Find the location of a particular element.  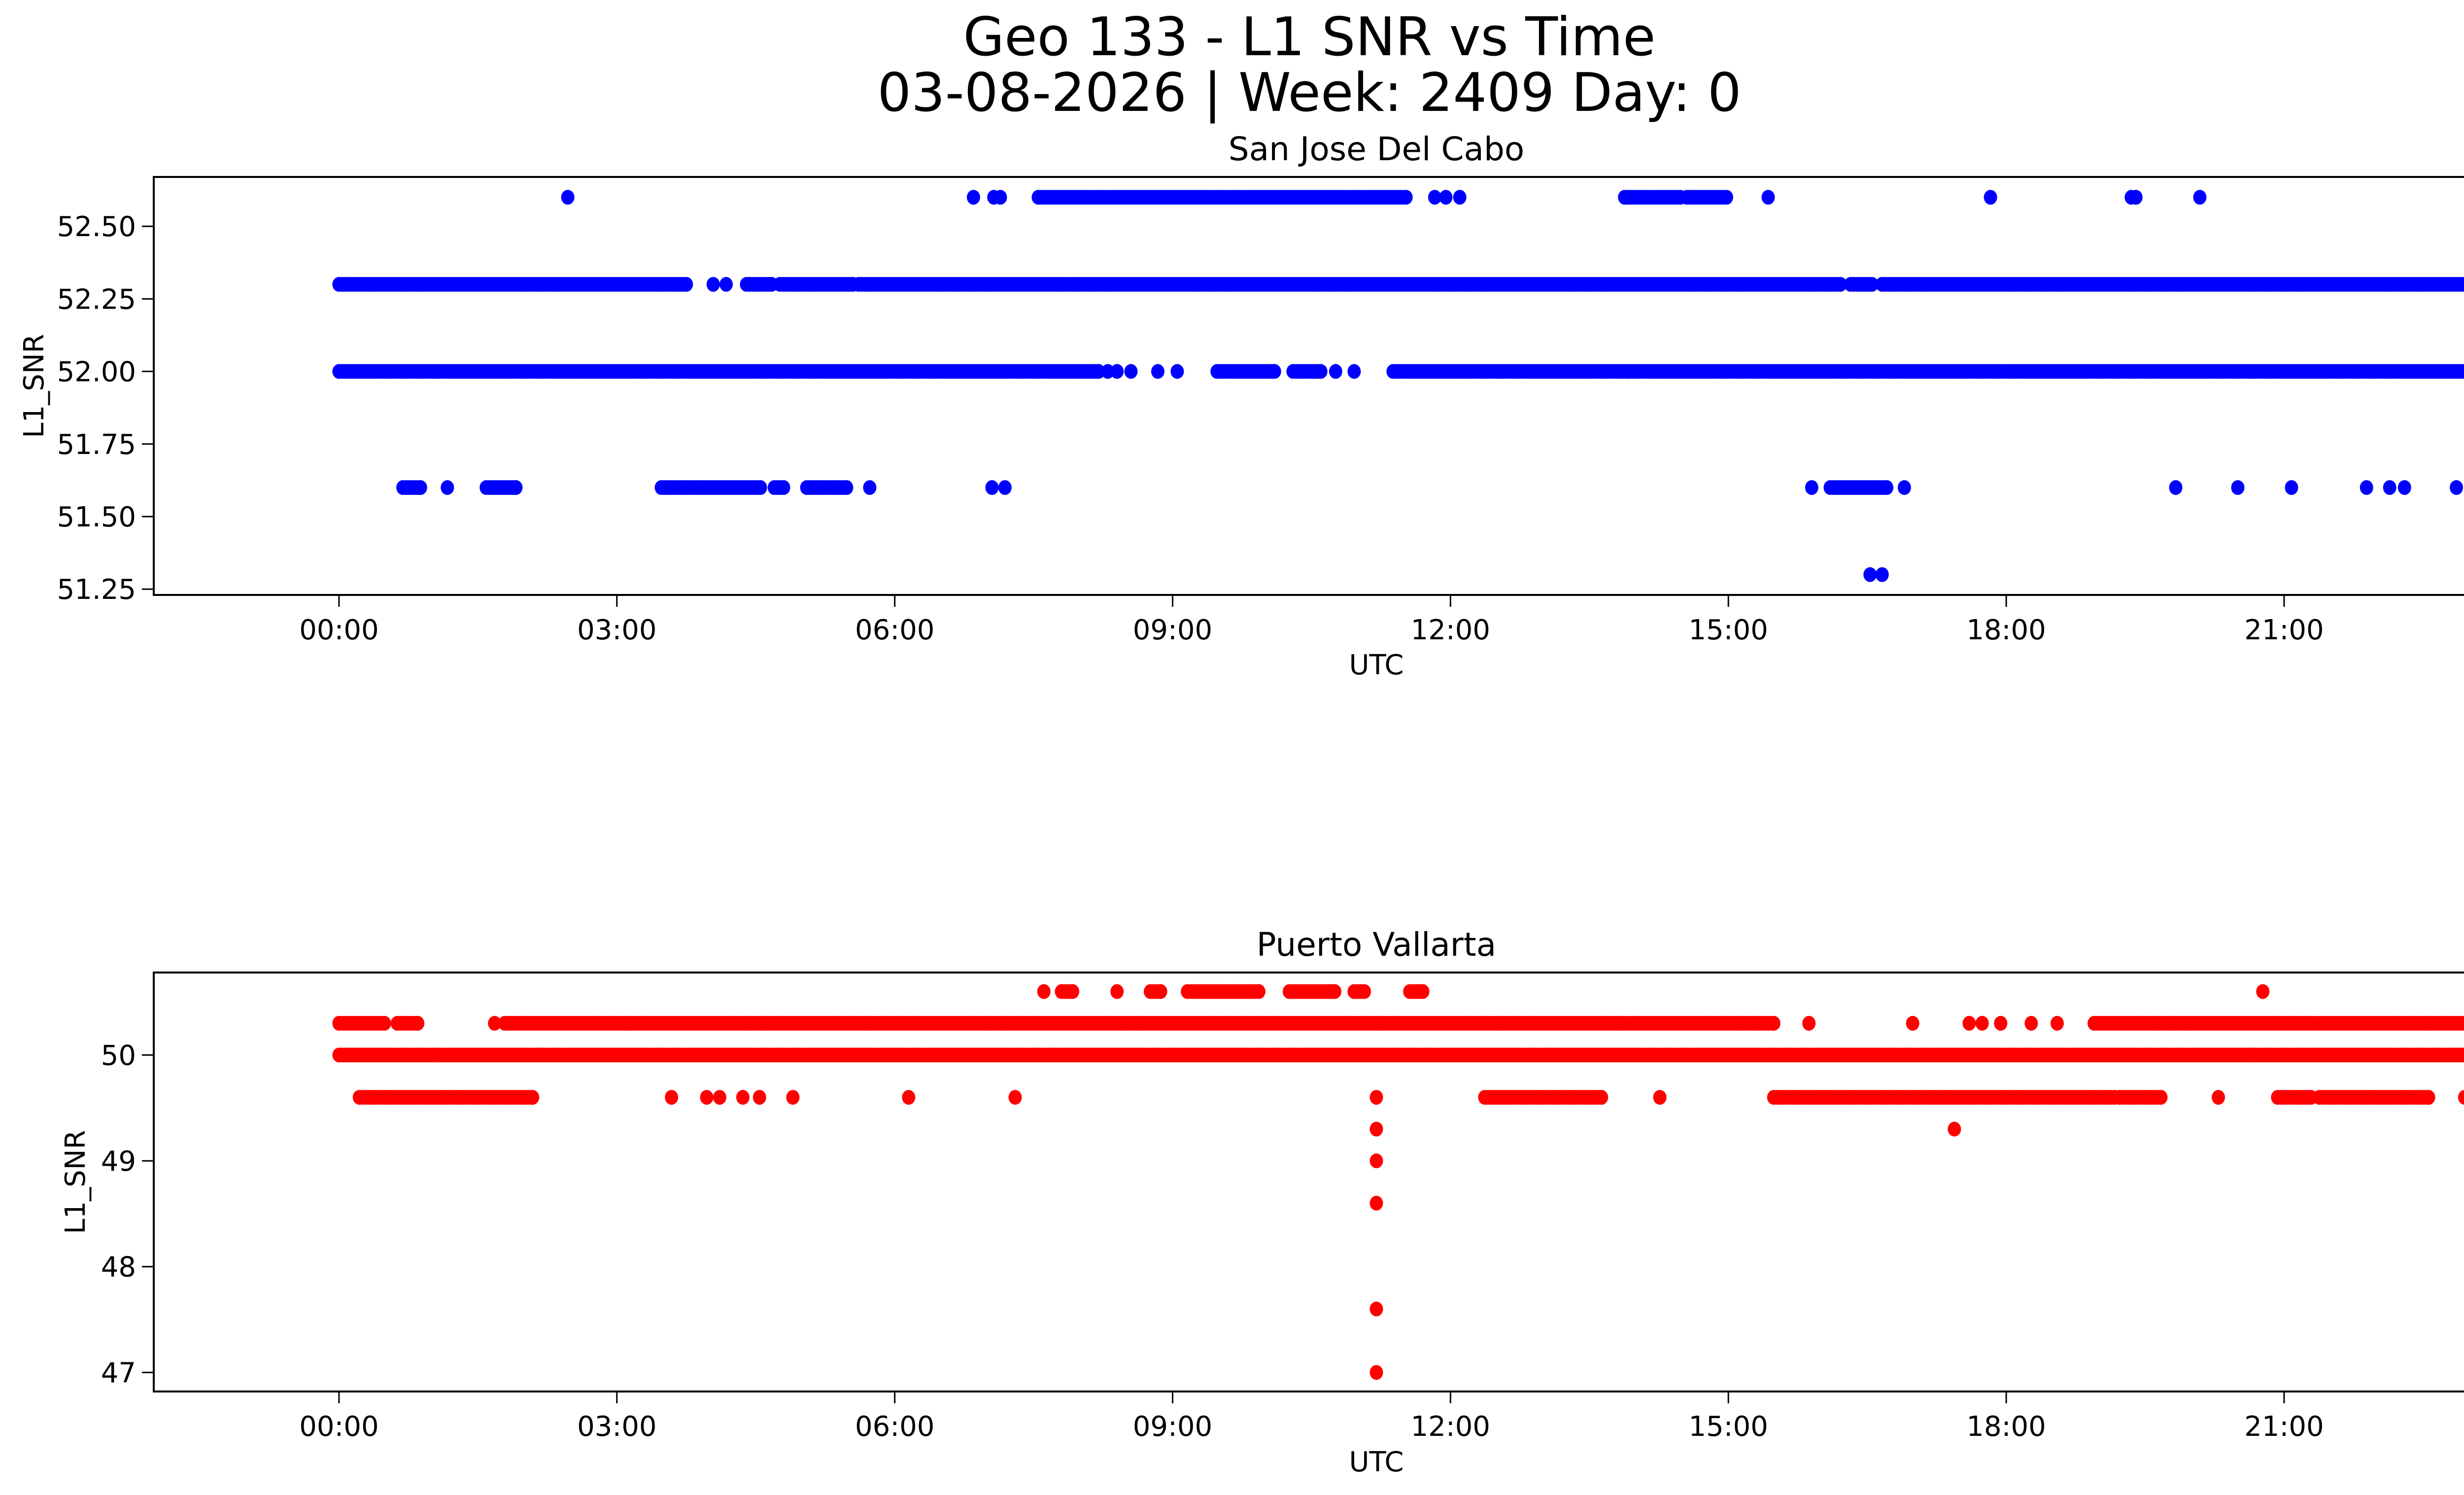

y-ticks: 51.25 51.50 51.75 52.00 52.25 52.50 is located at coordinates (105, 408).